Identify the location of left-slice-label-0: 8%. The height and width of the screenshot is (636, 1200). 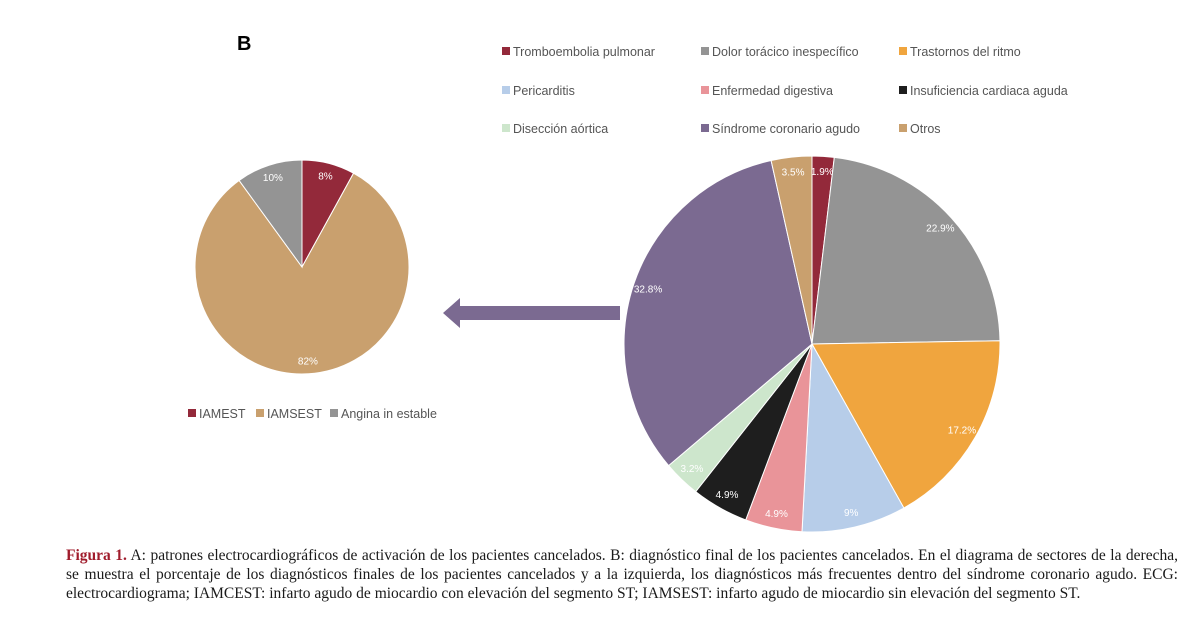
(325, 176).